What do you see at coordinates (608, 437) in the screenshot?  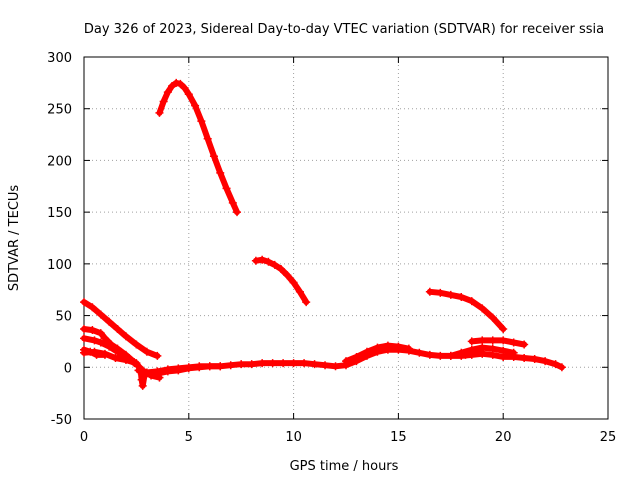 I see `x-tick-label: 25` at bounding box center [608, 437].